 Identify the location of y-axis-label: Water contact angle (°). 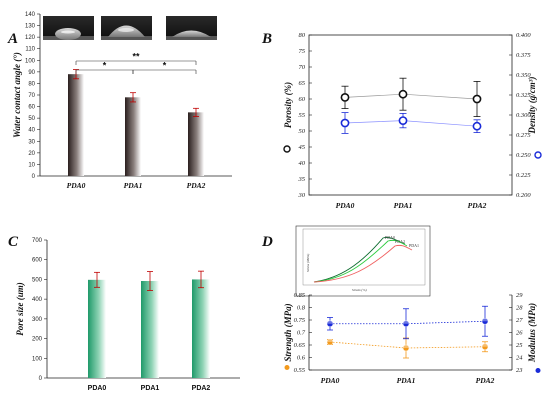
(17, 95).